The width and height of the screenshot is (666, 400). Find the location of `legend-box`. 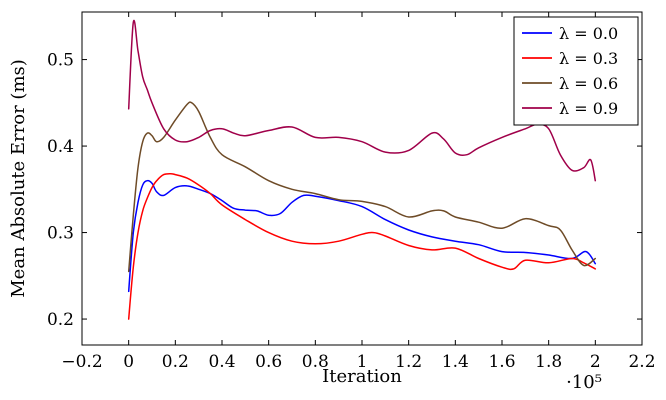

legend-box is located at coordinates (576, 71).